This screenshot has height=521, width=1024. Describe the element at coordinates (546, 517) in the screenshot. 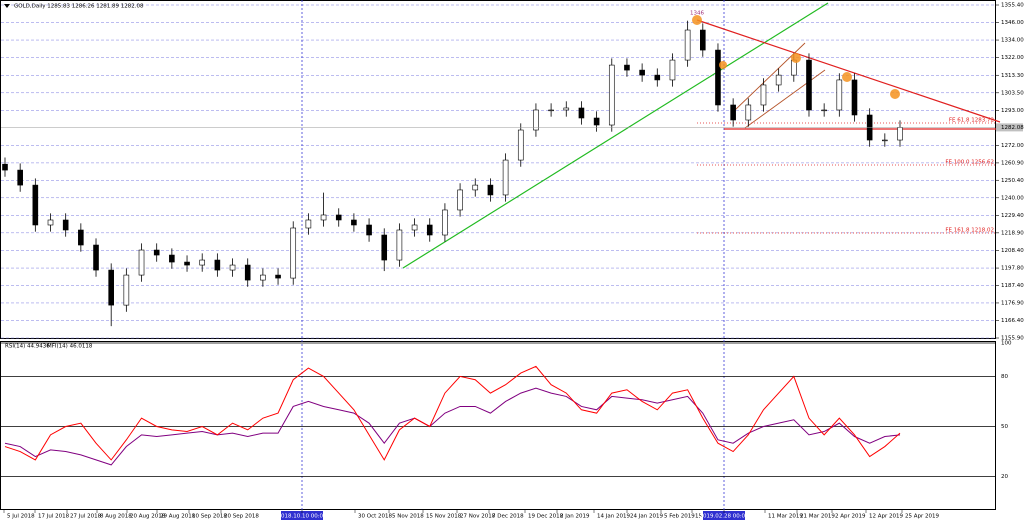

I see `x-tick-label: 19 Dec 2018` at that location.